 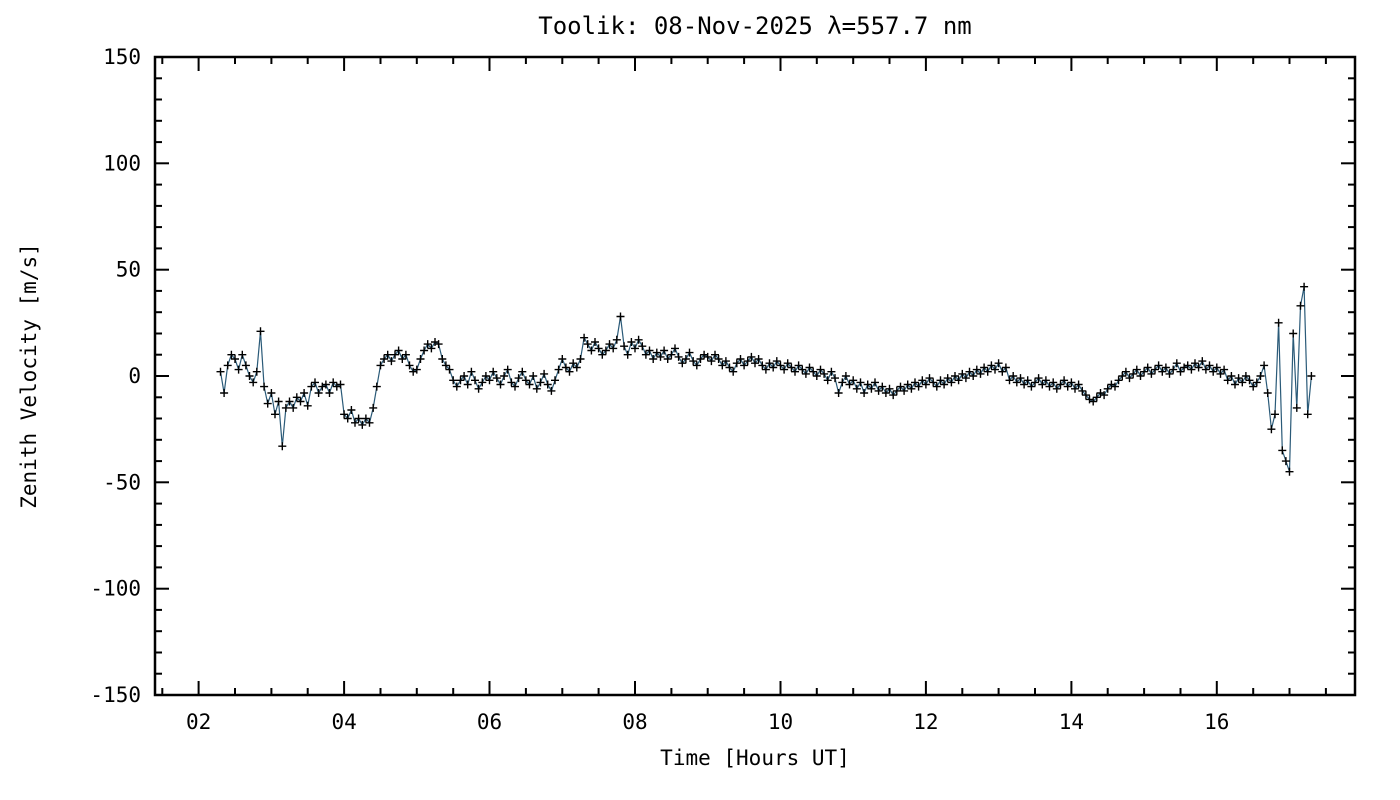 I want to click on x-tick-label: 02, so click(x=198, y=722).